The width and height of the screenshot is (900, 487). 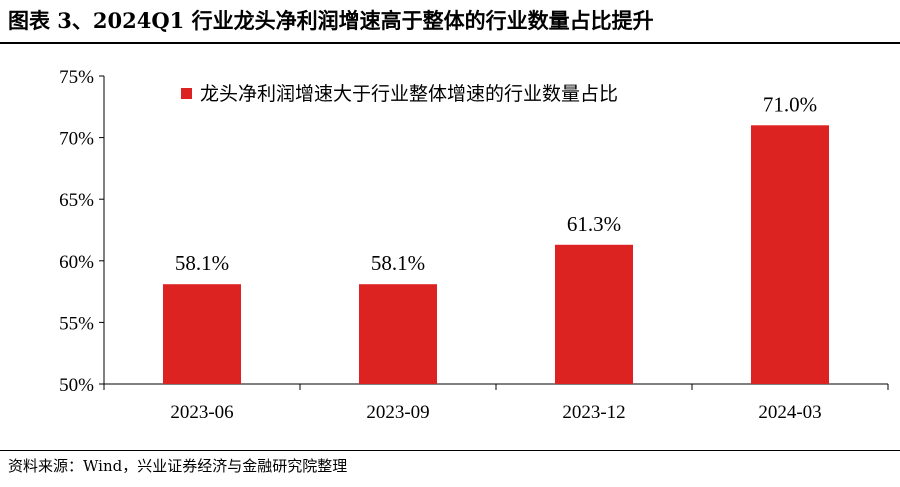 What do you see at coordinates (76, 139) in the screenshot?
I see `y-tick-label: 70%` at bounding box center [76, 139].